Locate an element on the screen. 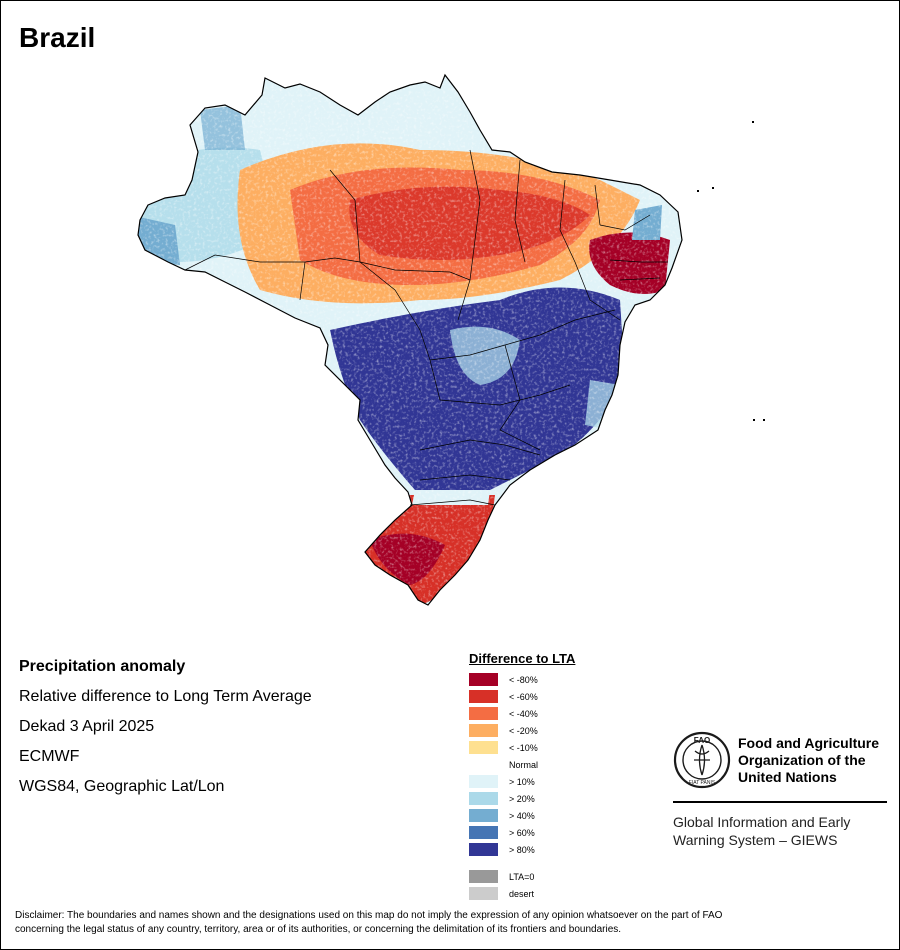  legend-item: < -40% is located at coordinates (522, 713).